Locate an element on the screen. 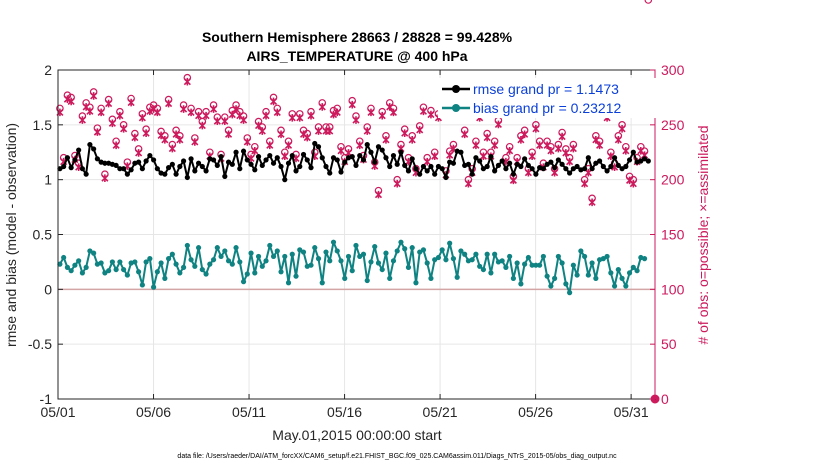 The width and height of the screenshot is (830, 470). rmse-series is located at coordinates (354, 161).